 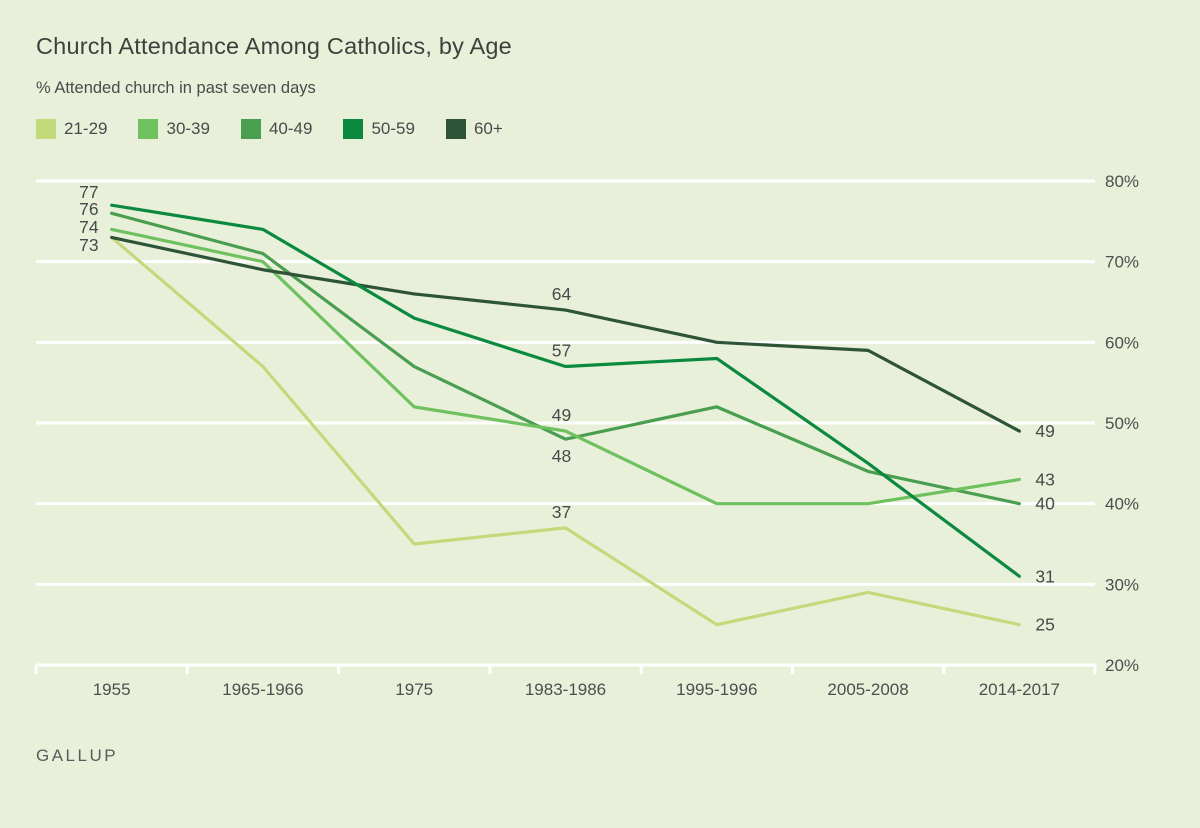 I want to click on y-axis-tick-label: 20%, so click(x=1122, y=665).